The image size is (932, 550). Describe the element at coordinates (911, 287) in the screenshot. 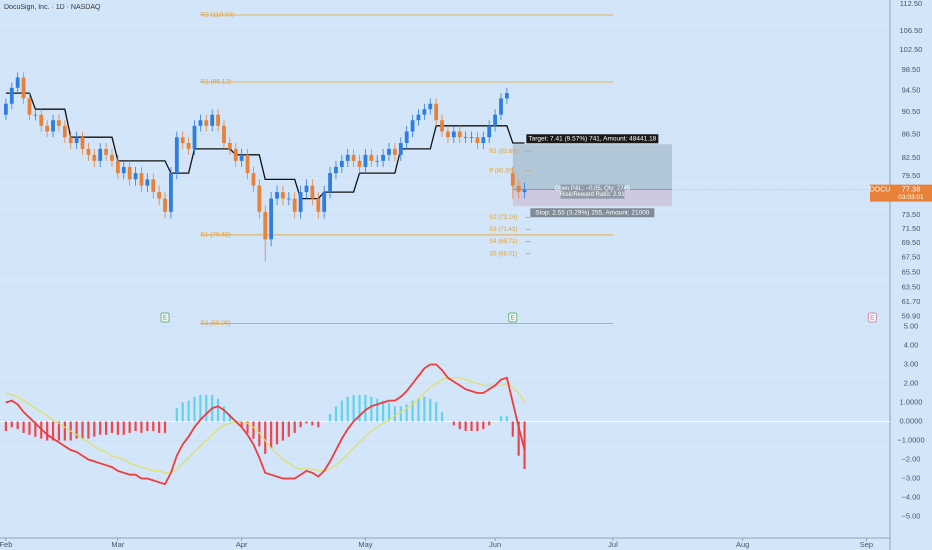

I see `y-tick-label: 63.50` at that location.